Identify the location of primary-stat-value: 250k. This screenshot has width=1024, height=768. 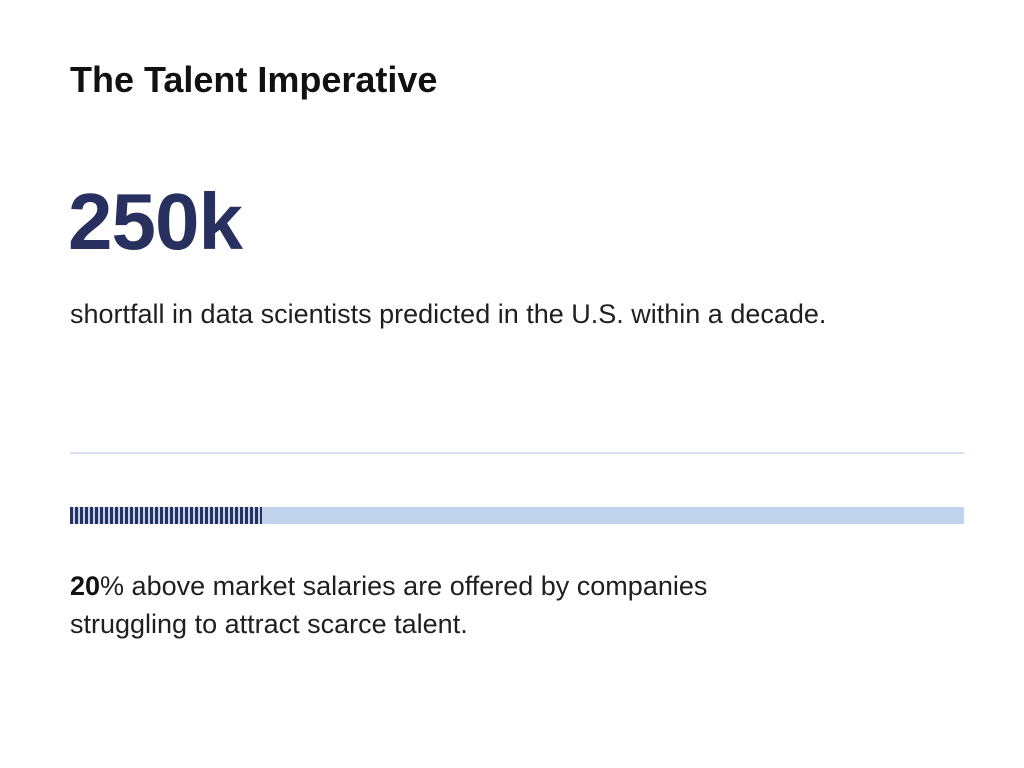
(155, 221).